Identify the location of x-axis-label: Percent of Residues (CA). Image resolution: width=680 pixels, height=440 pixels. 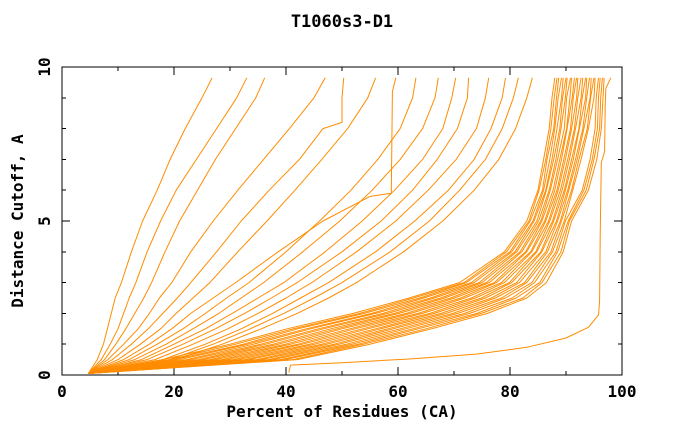
(342, 411).